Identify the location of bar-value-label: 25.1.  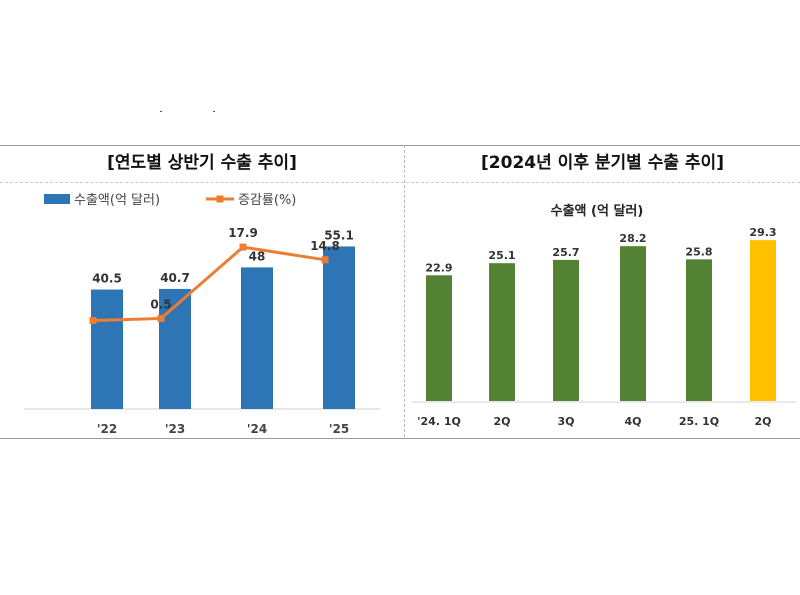
(501, 255).